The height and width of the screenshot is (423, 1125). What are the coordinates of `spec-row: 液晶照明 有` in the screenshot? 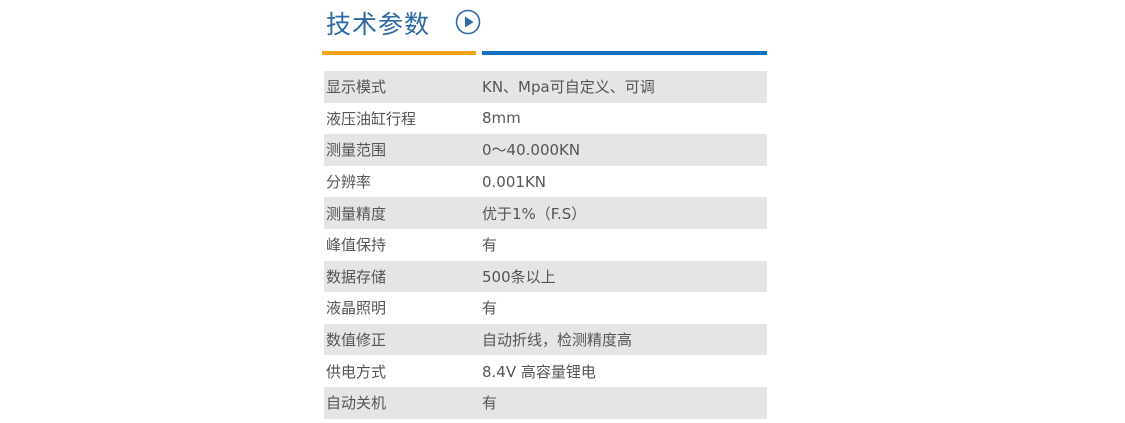 It's located at (545, 308).